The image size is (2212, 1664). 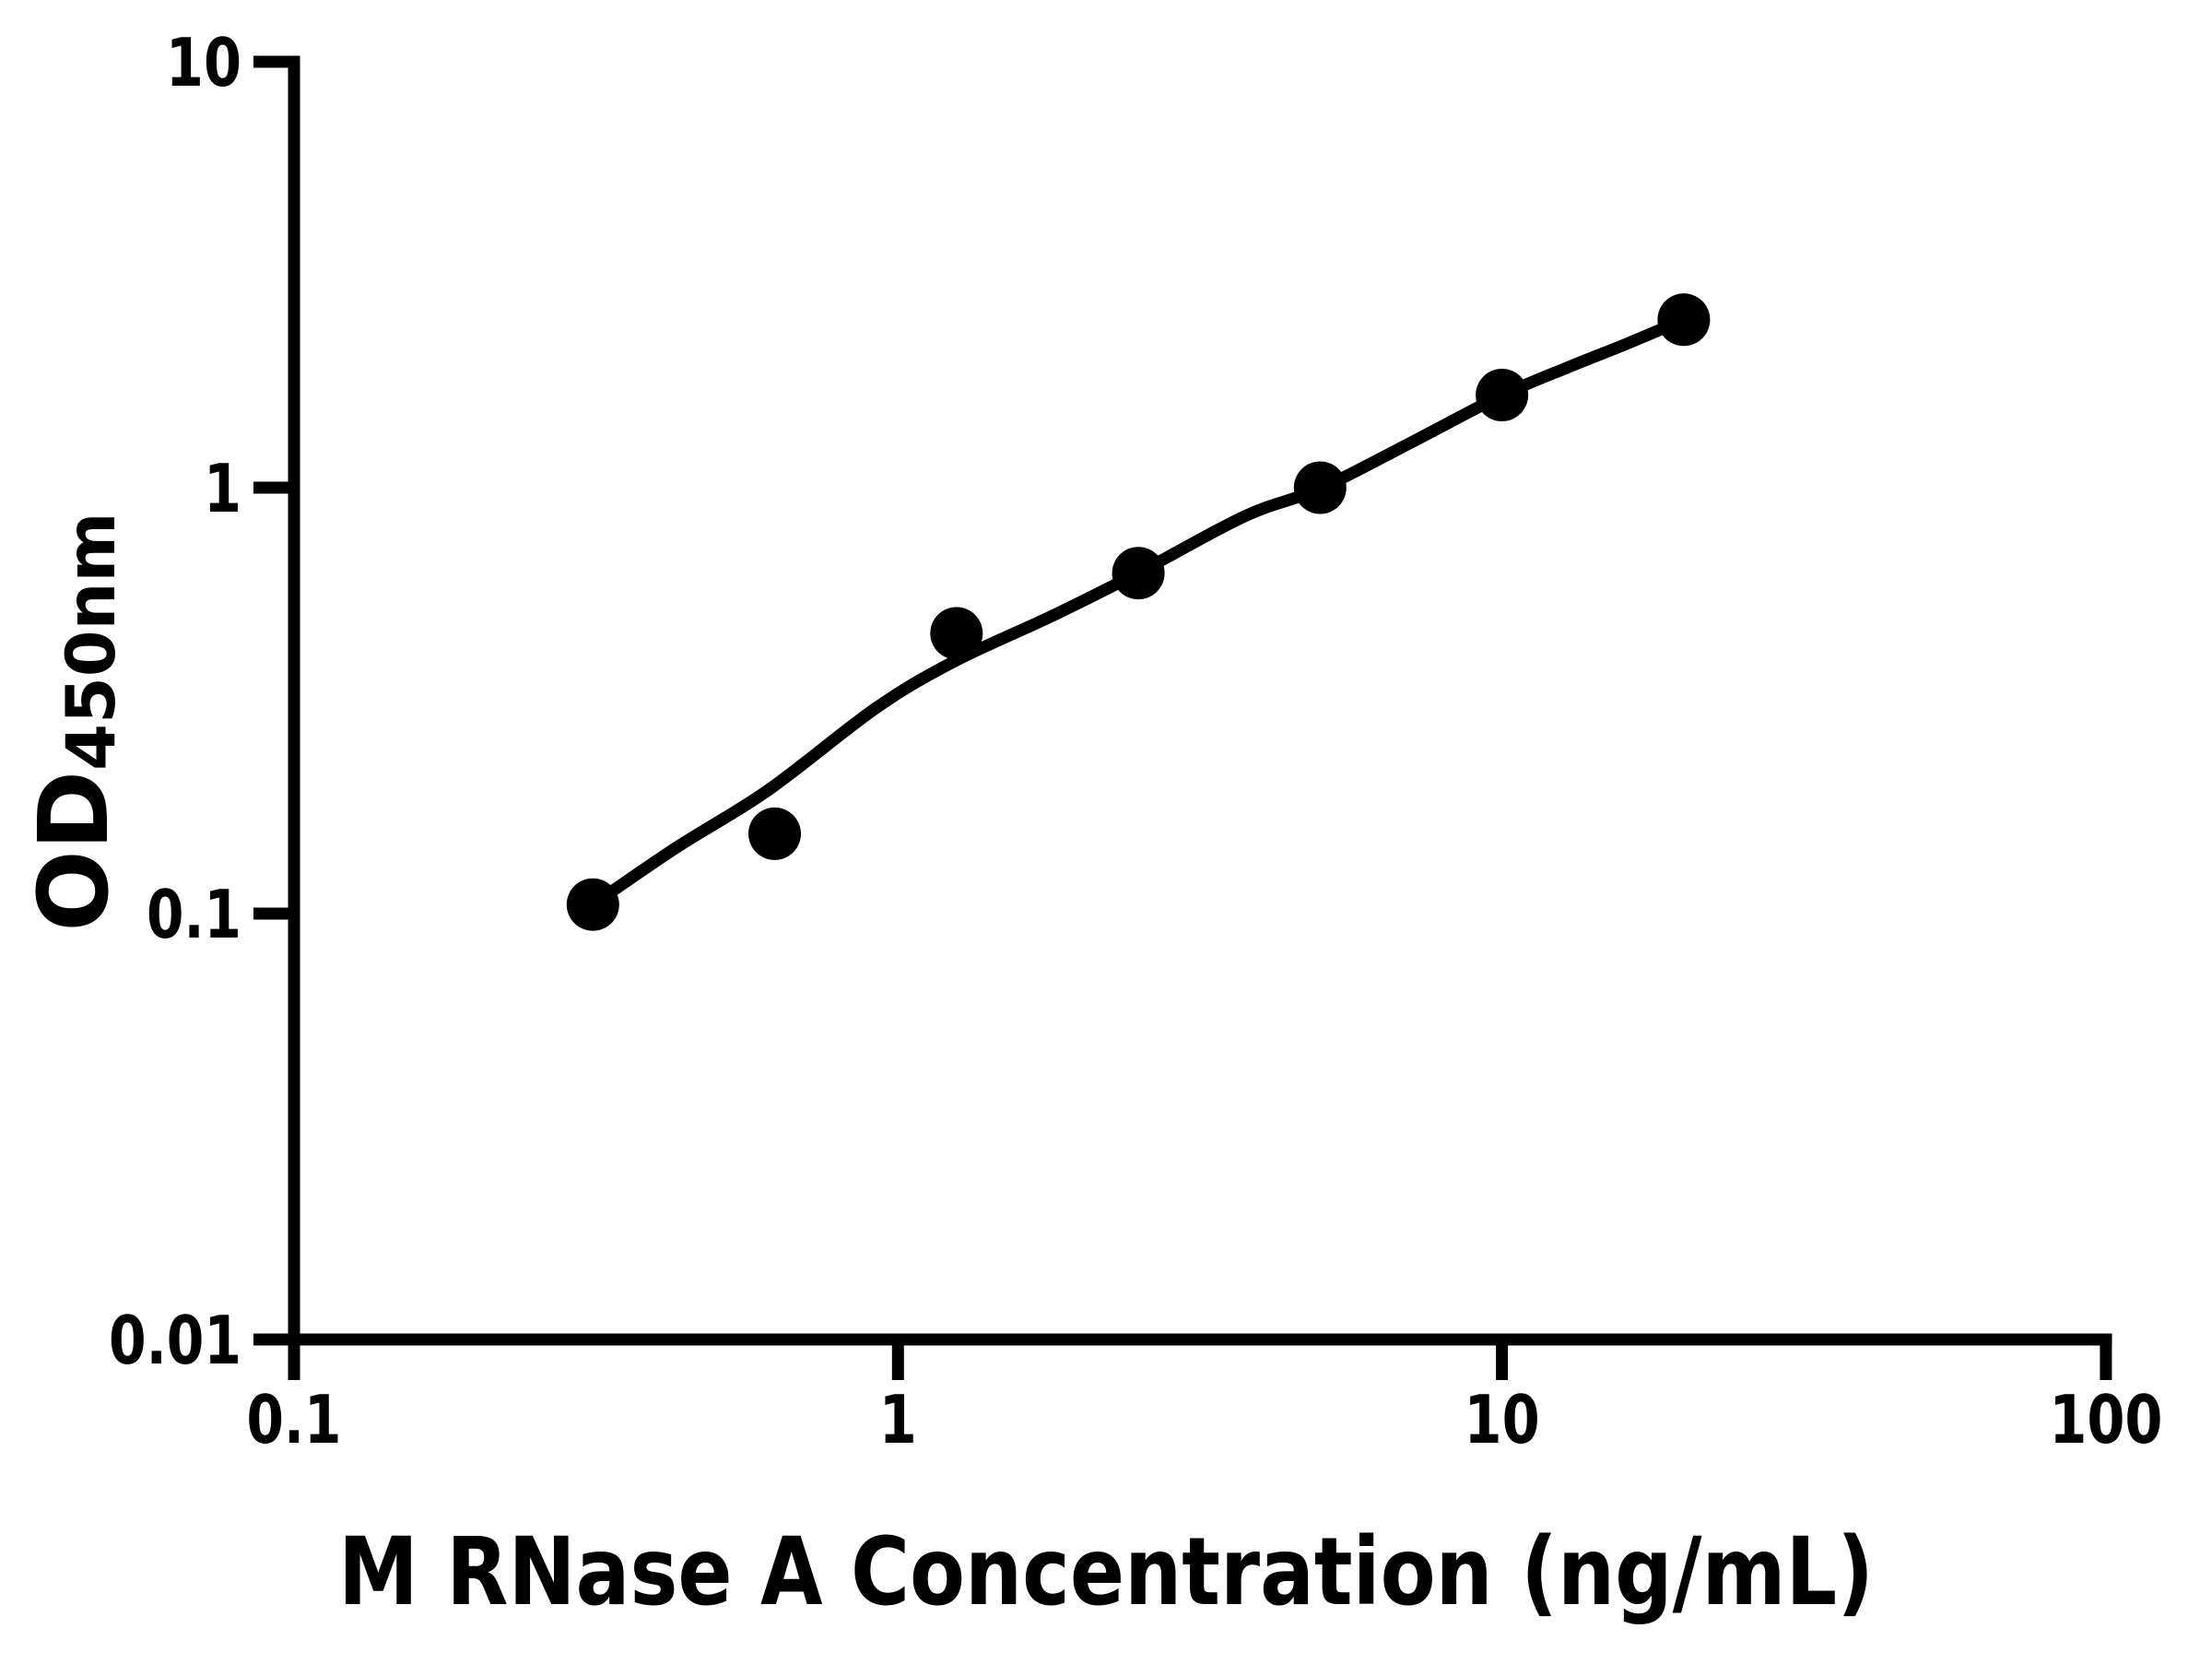 I want to click on y-axis-title-main: OD, so click(x=74, y=851).